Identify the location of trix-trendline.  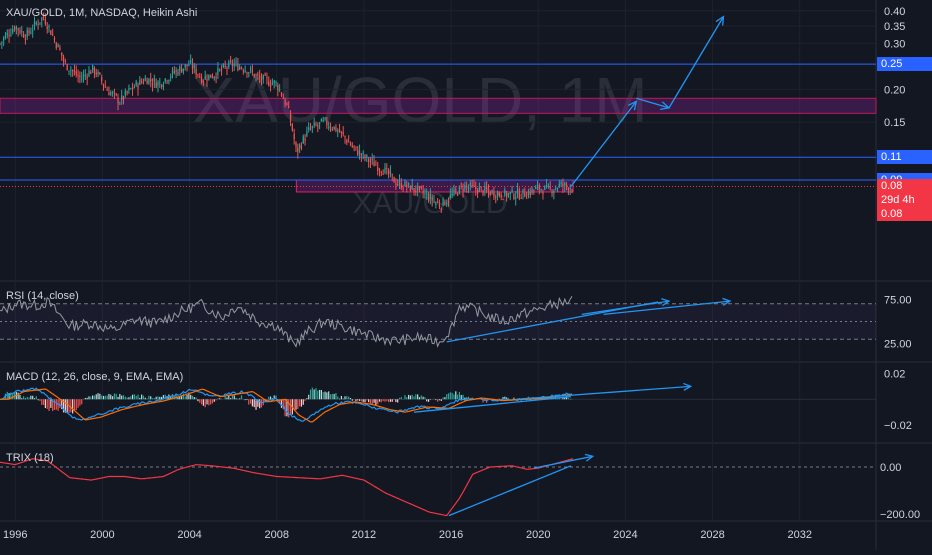
(563, 462).